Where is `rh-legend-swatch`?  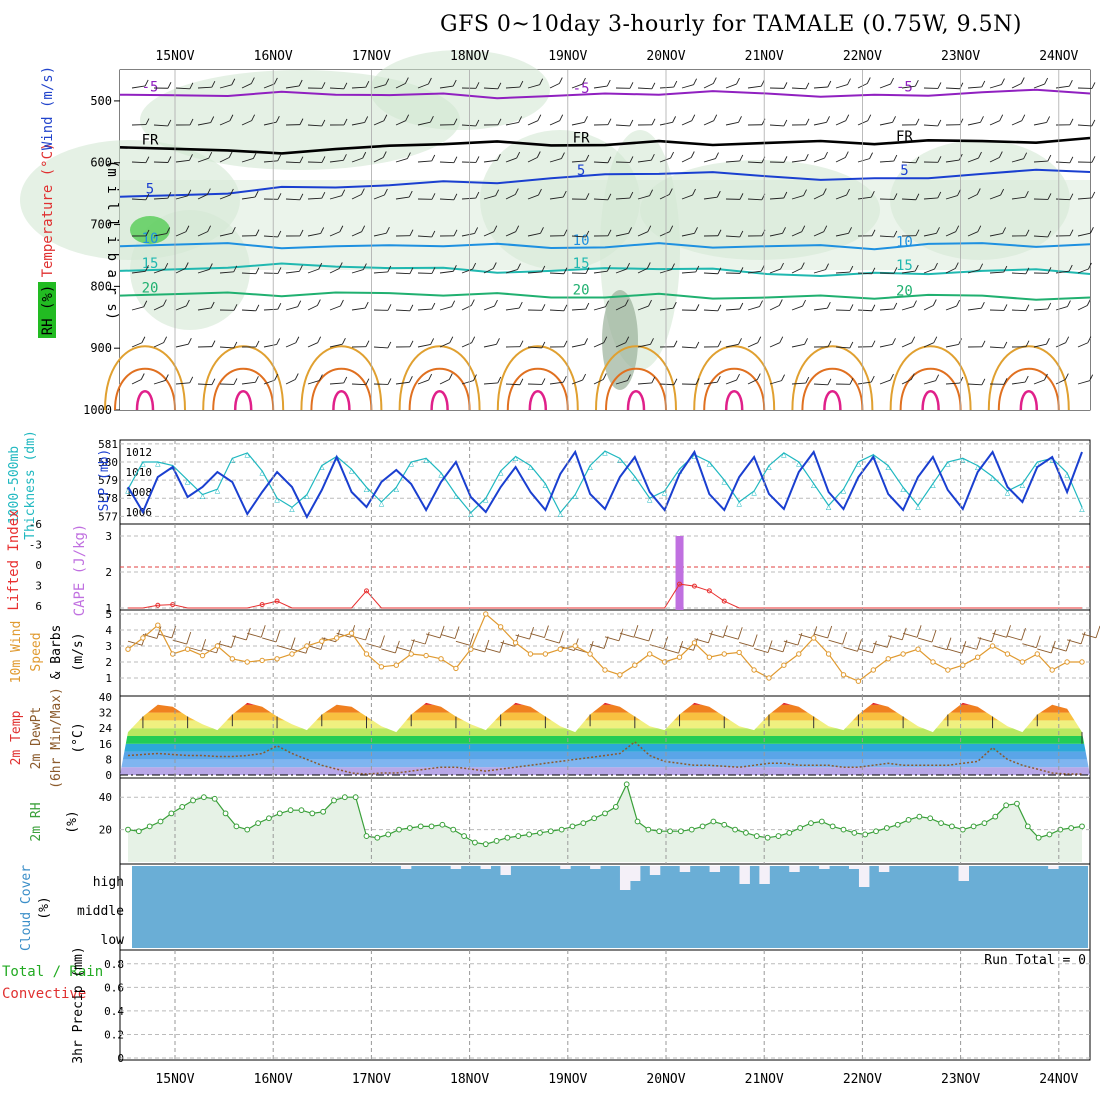
rh-legend-swatch is located at coordinates (47, 310).